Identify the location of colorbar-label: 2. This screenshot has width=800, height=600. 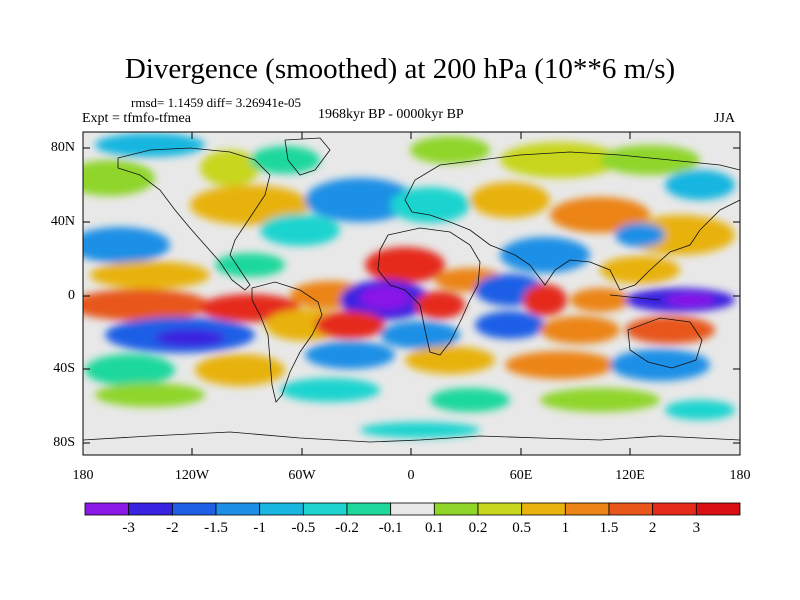
(652, 528).